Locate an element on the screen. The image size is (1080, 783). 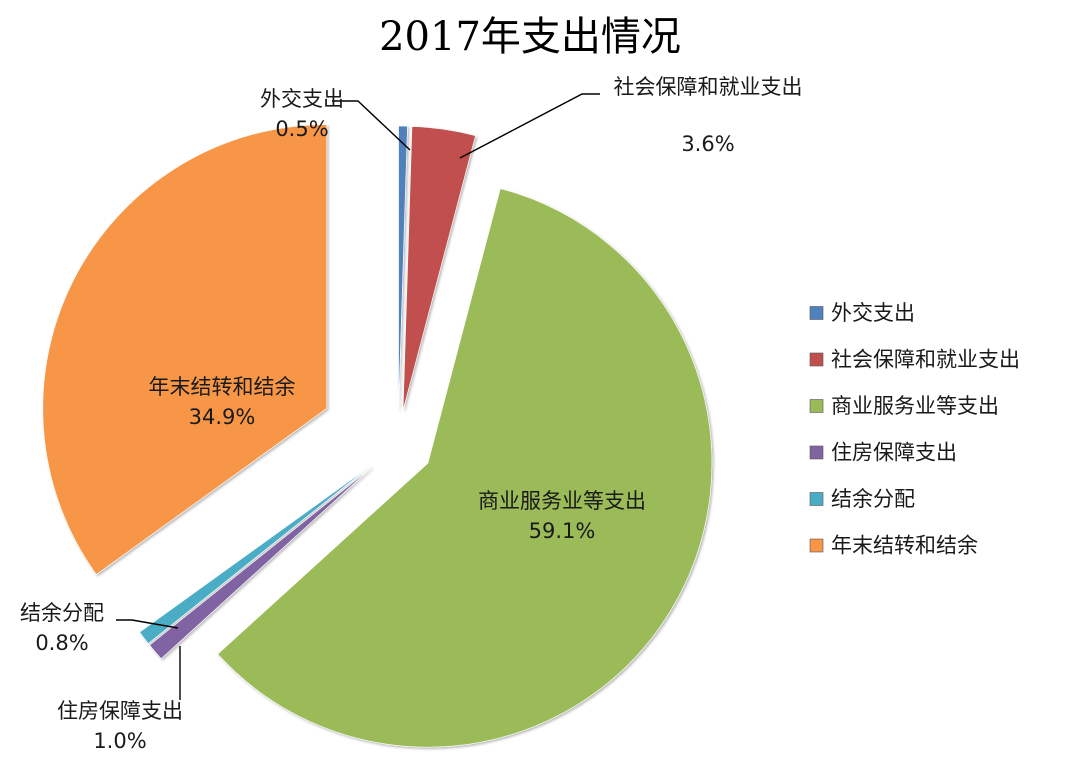
legend-swatch-diplomacy is located at coordinates (816, 313).